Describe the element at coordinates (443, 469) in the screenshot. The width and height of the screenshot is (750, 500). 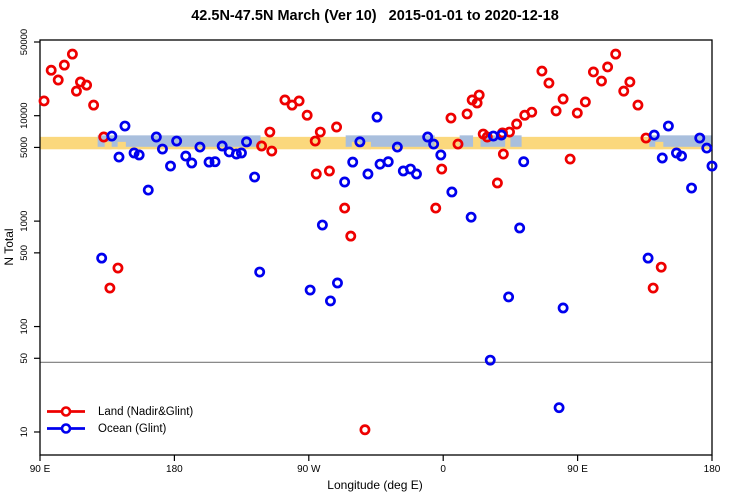
I see `x-tick-label: 0` at that location.